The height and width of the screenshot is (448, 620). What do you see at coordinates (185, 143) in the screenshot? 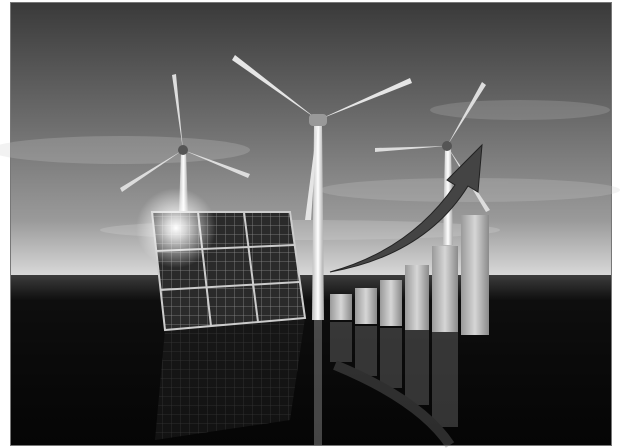
I see `wind-turbine` at bounding box center [185, 143].